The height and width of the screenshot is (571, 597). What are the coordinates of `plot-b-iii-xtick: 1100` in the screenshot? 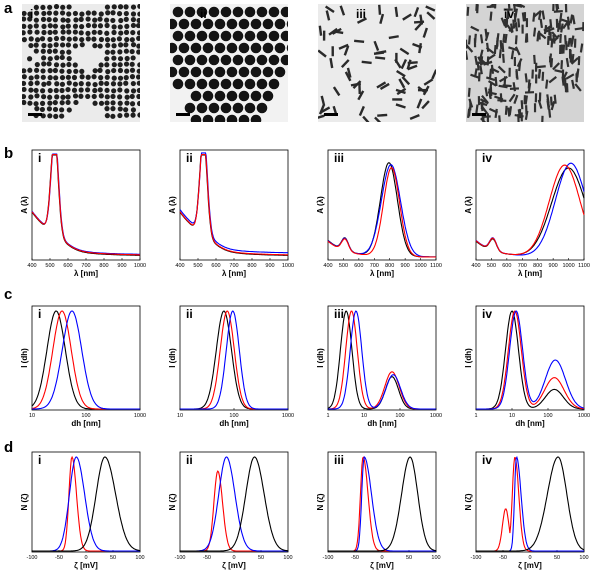 It's located at (436, 266).